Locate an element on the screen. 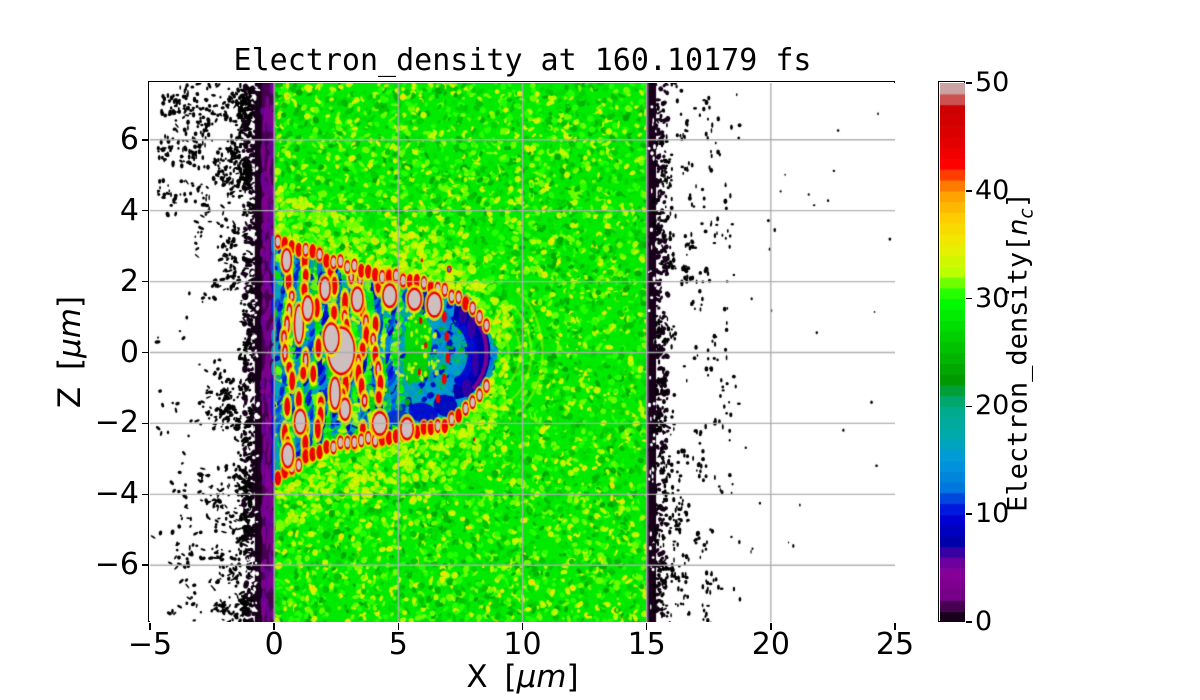 The width and height of the screenshot is (1200, 700). colorbar-label-prefix: Electron_density[ is located at coordinates (1018, 373).